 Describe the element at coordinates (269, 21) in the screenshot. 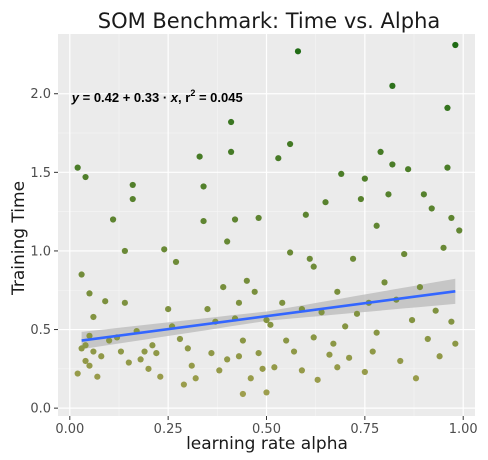

I see `chart-title: SOM Benchmark: Time vs. Alpha` at that location.